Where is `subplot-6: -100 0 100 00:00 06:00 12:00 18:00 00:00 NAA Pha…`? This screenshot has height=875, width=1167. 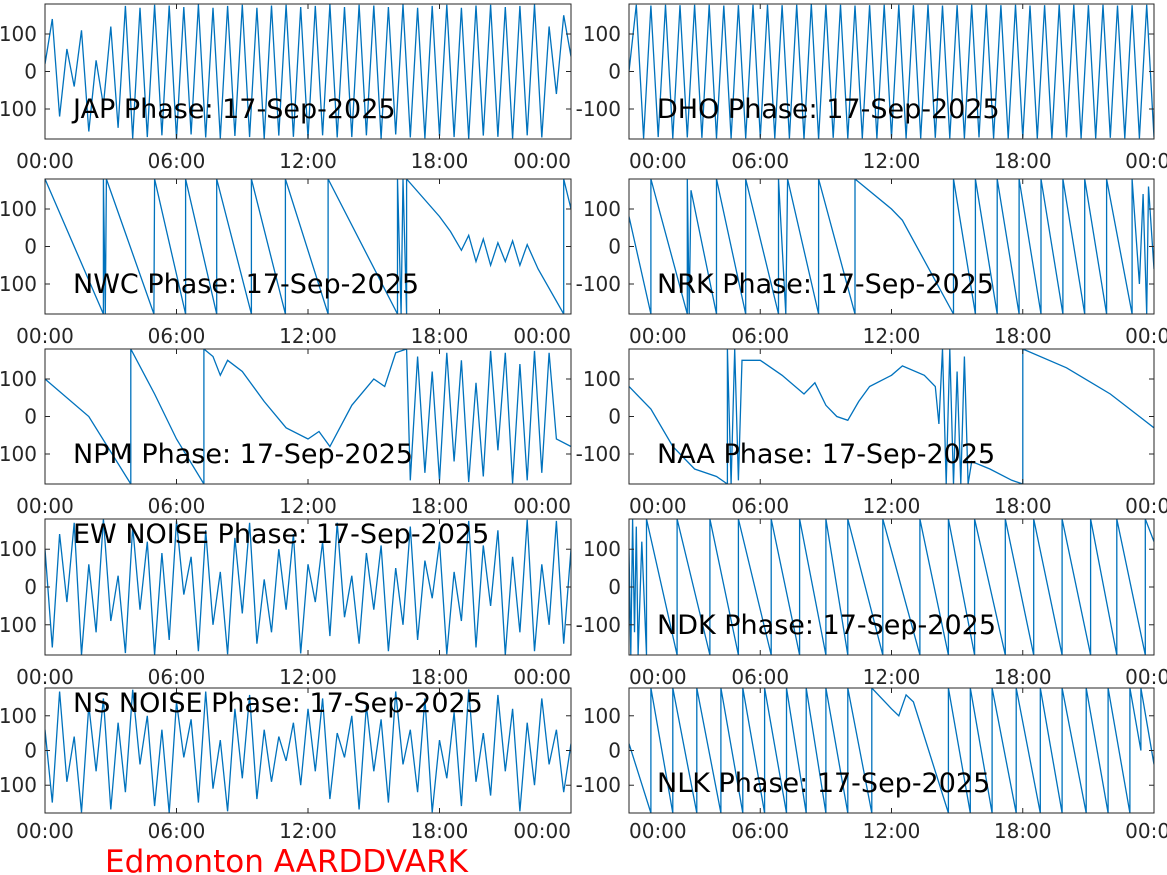
subplot-6: -100 0 100 00:00 06:00 12:00 18:00 00:00 NAA Pha… is located at coordinates (871, 433).